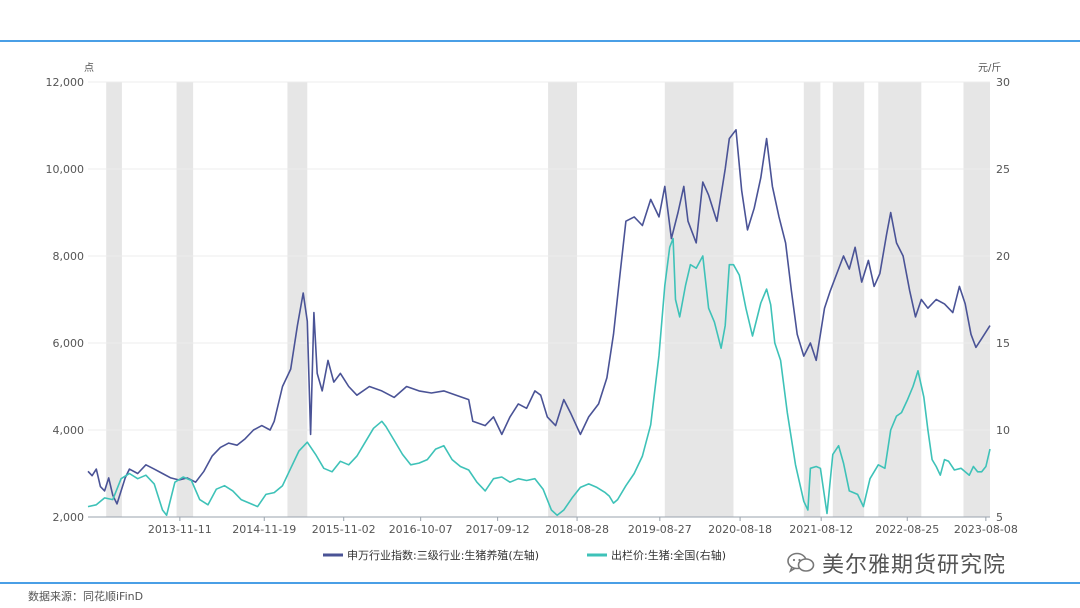 This screenshot has height=608, width=1080. I want to click on watermark-text: 美尔雅期货研究院, so click(914, 565).